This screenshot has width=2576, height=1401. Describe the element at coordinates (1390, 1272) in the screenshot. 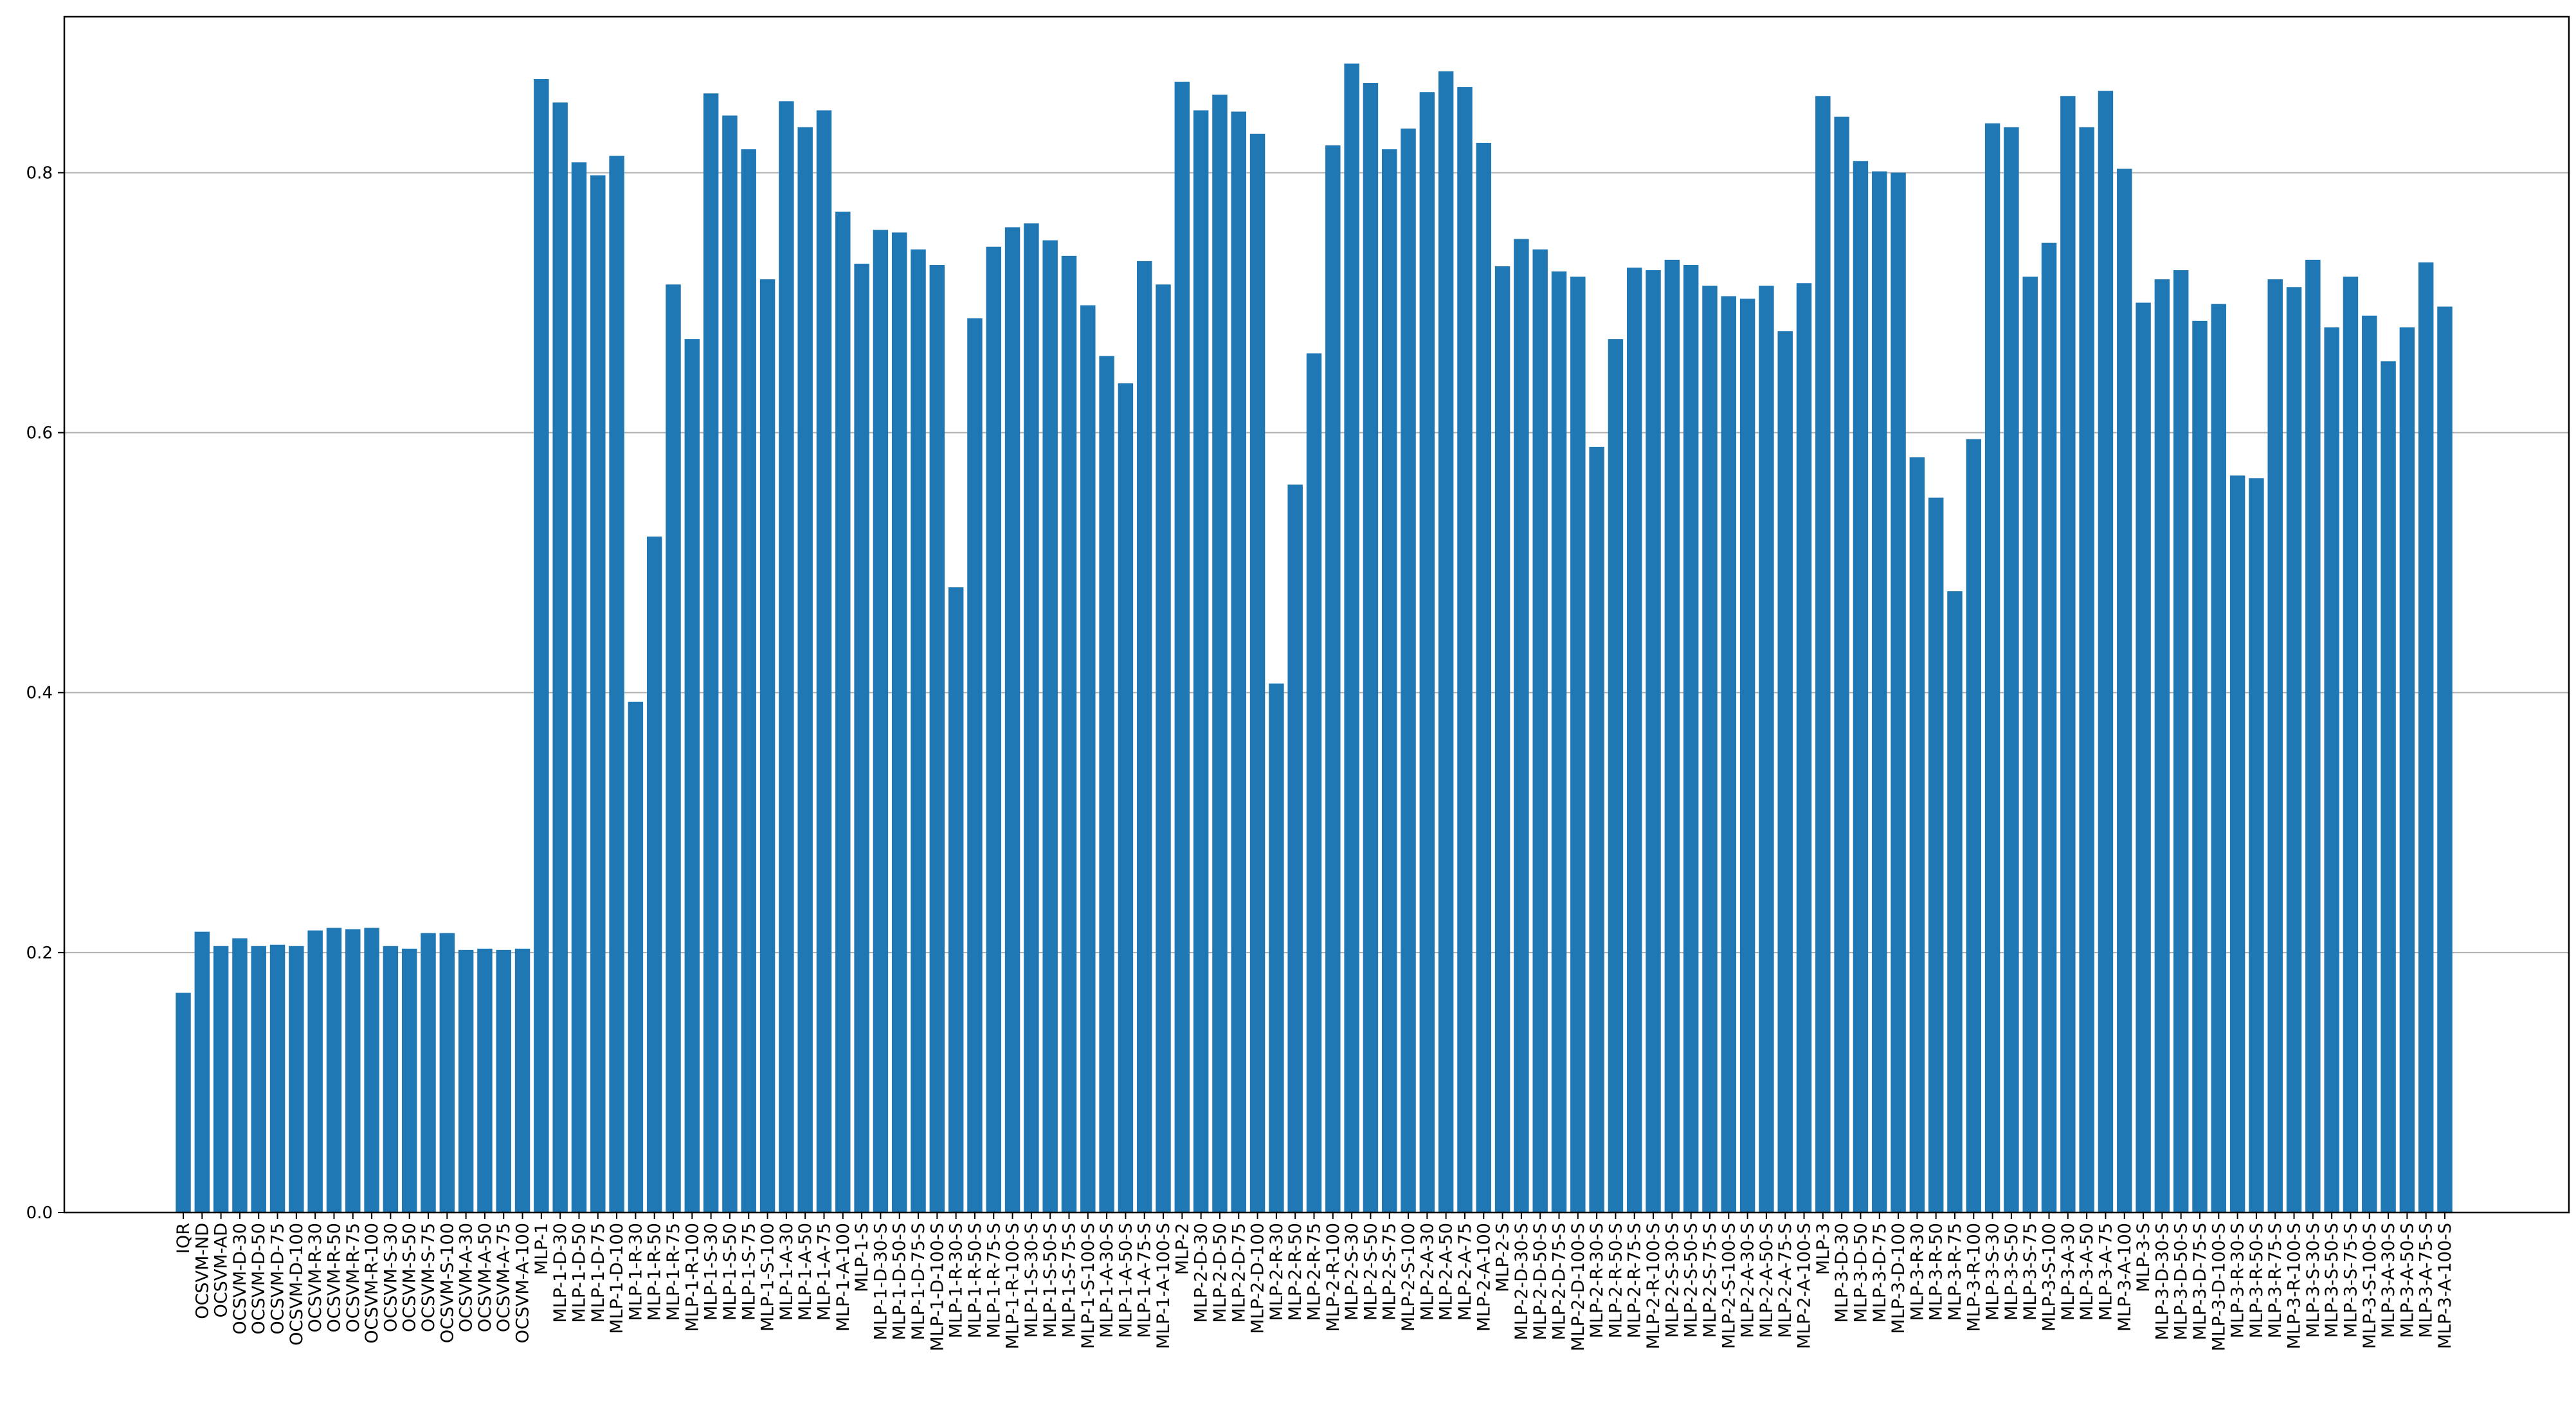

I see `x-tick-label: MLP-2-S-75` at that location.